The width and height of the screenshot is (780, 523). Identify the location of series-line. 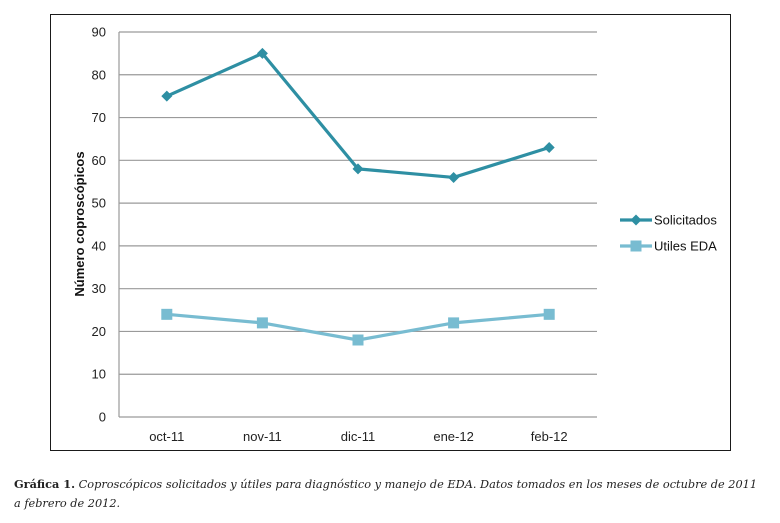
(358, 115).